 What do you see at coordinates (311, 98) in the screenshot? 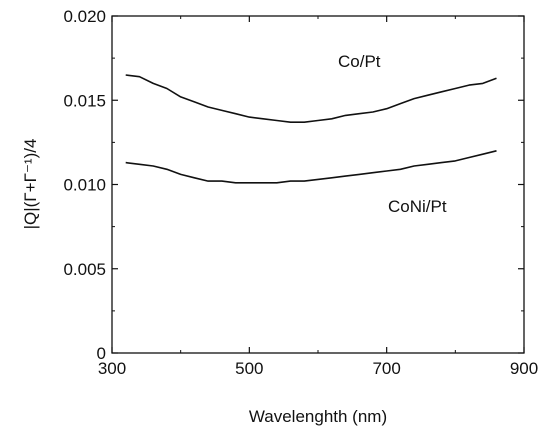
I see `series-line-co-pt` at bounding box center [311, 98].